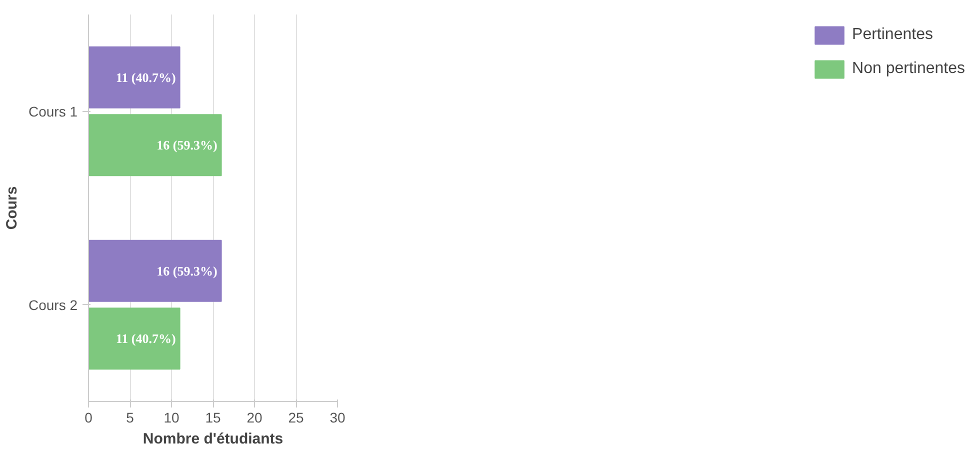  Describe the element at coordinates (172, 418) in the screenshot. I see `x-tick-label: 10` at that location.